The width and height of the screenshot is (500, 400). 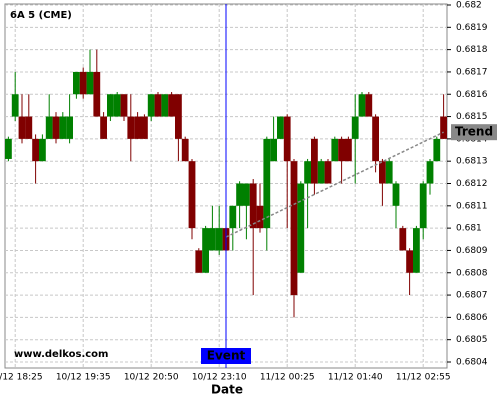 I want to click on x-tick-label: 10/12 19:35, so click(x=83, y=378).